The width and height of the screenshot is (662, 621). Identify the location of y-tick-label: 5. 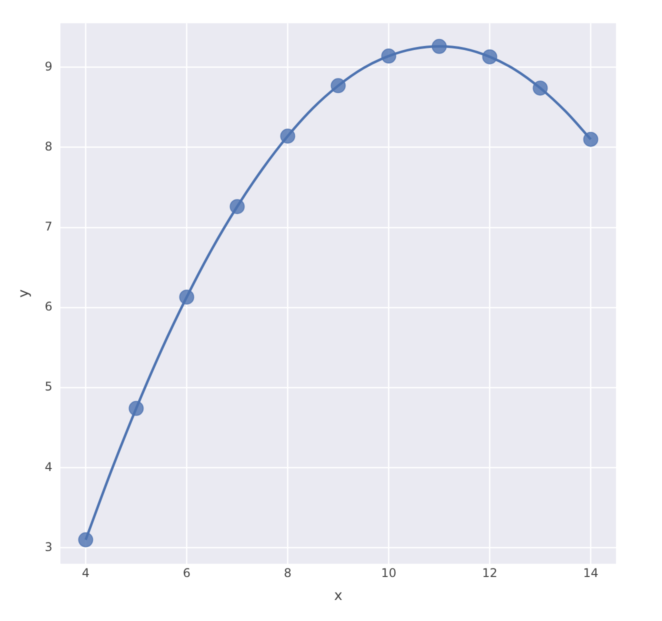
(48, 387).